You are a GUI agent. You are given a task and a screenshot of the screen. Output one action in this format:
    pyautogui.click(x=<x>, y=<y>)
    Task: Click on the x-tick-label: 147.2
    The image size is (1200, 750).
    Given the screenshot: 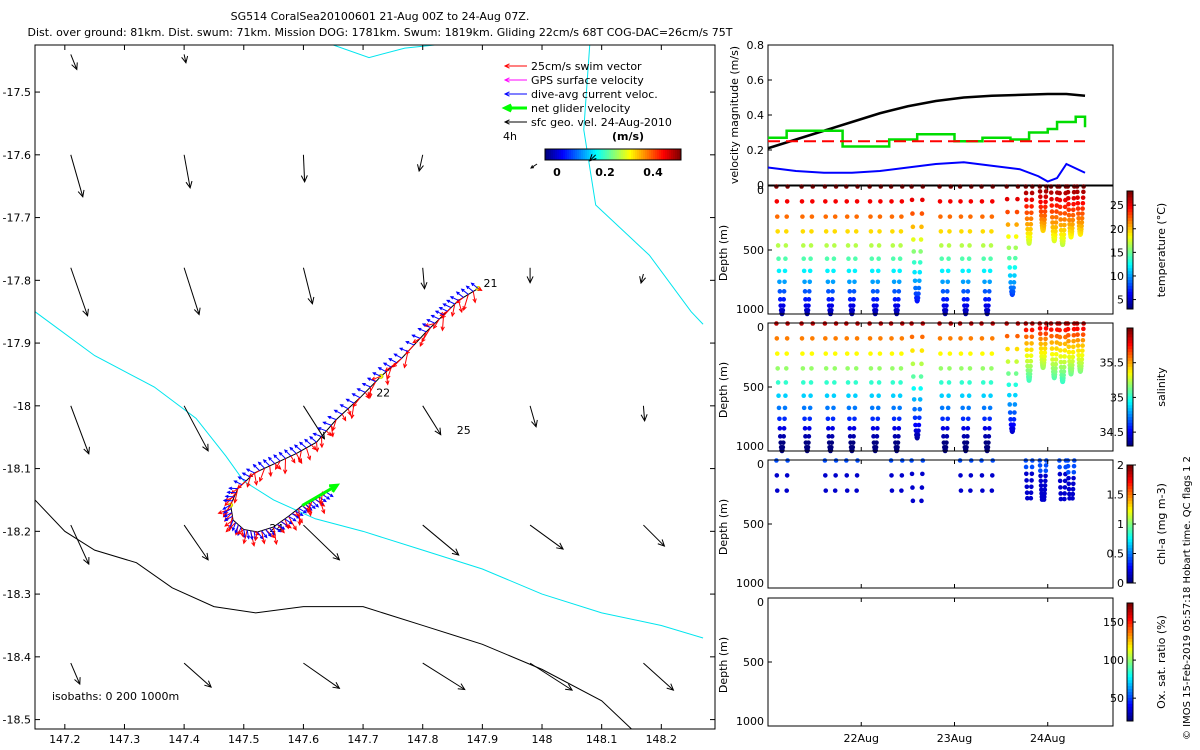 What is the action you would take?
    pyautogui.click(x=65, y=739)
    